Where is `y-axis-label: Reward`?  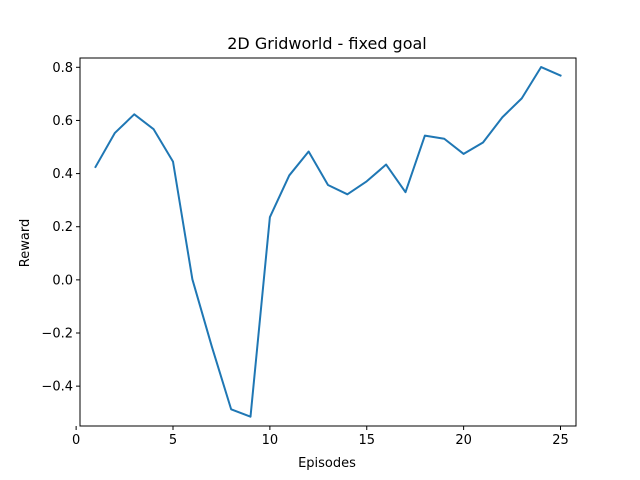
y-axis-label: Reward is located at coordinates (25, 243).